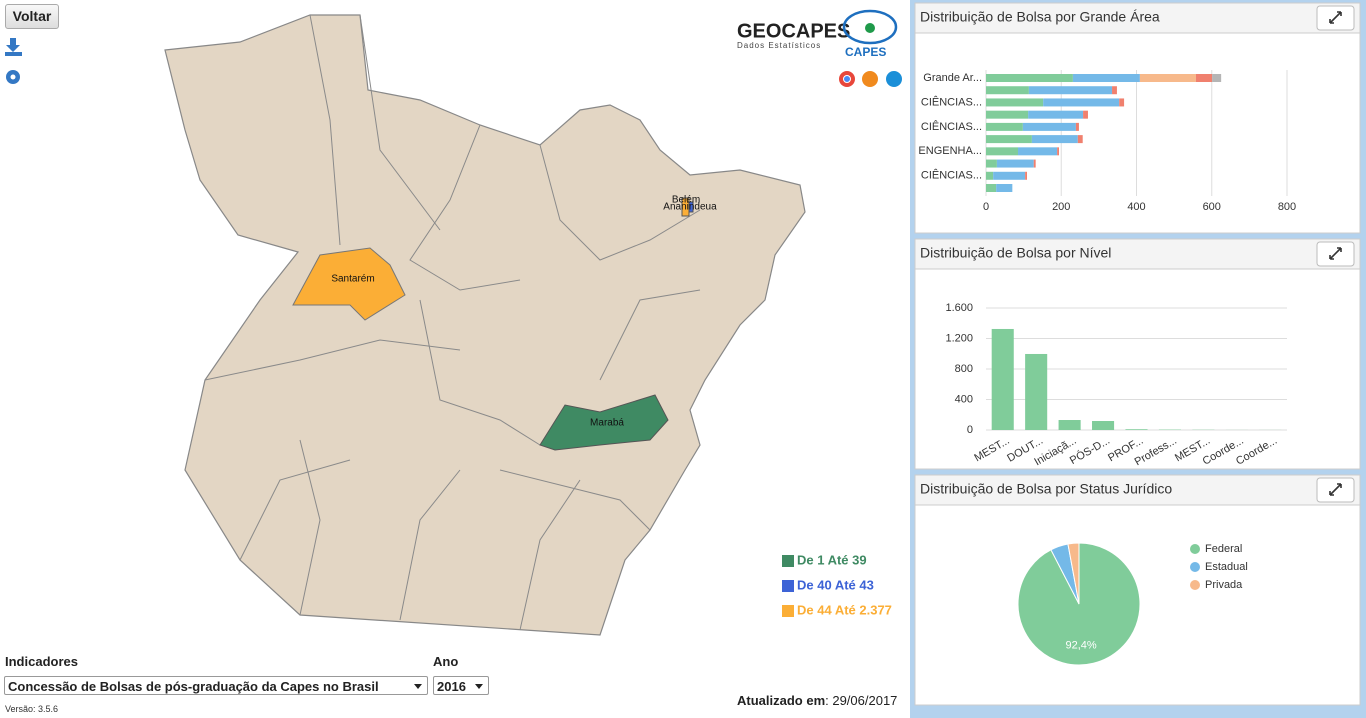  What do you see at coordinates (352, 279) in the screenshot?
I see `map-label: Santarém` at bounding box center [352, 279].